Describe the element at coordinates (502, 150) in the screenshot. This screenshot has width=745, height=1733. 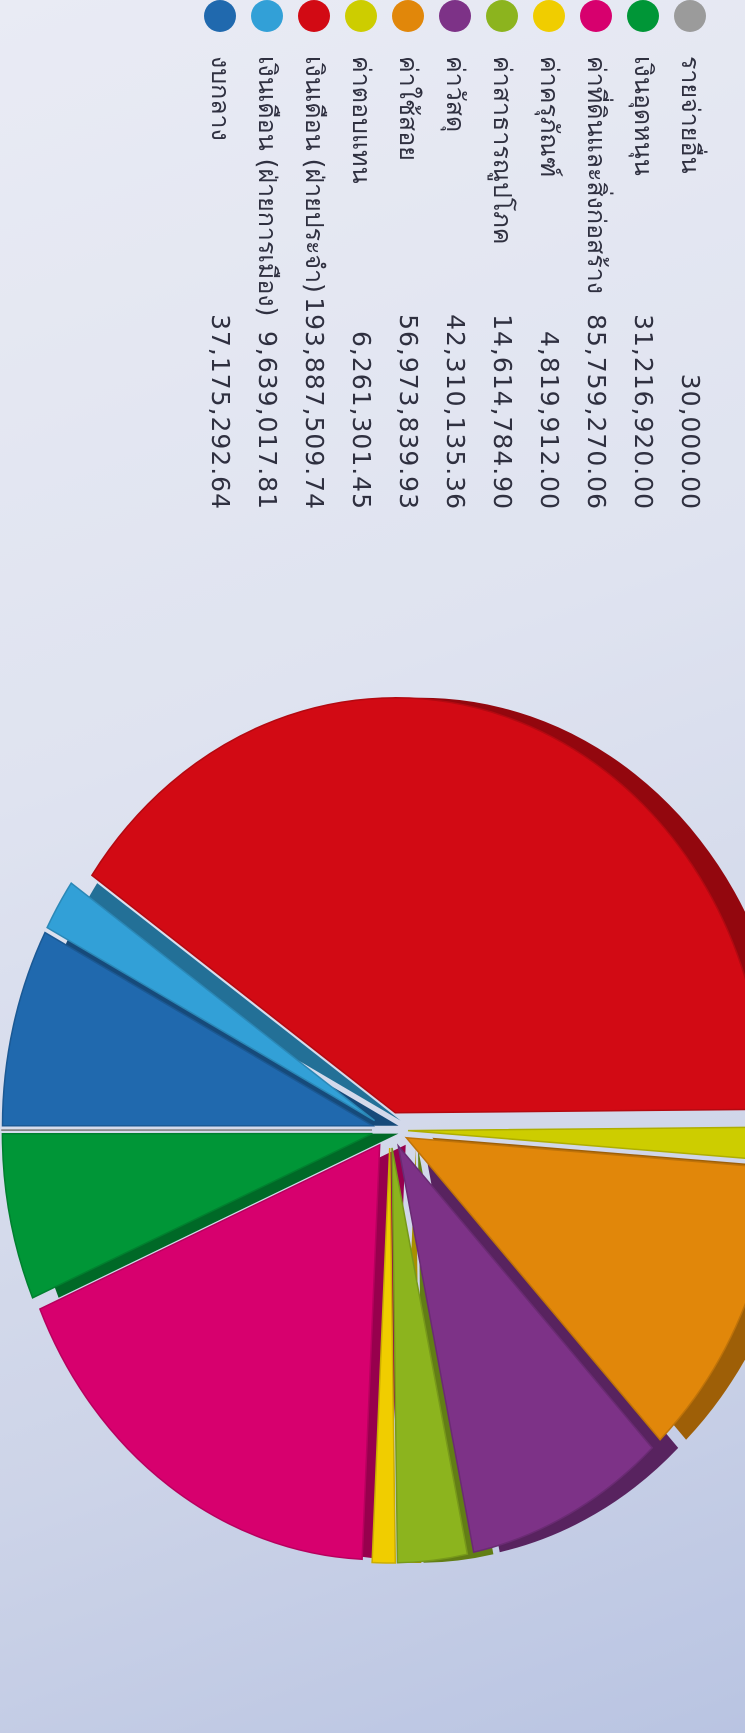
I see `legend-label: ค่าสาธารณูปโภค` at that location.